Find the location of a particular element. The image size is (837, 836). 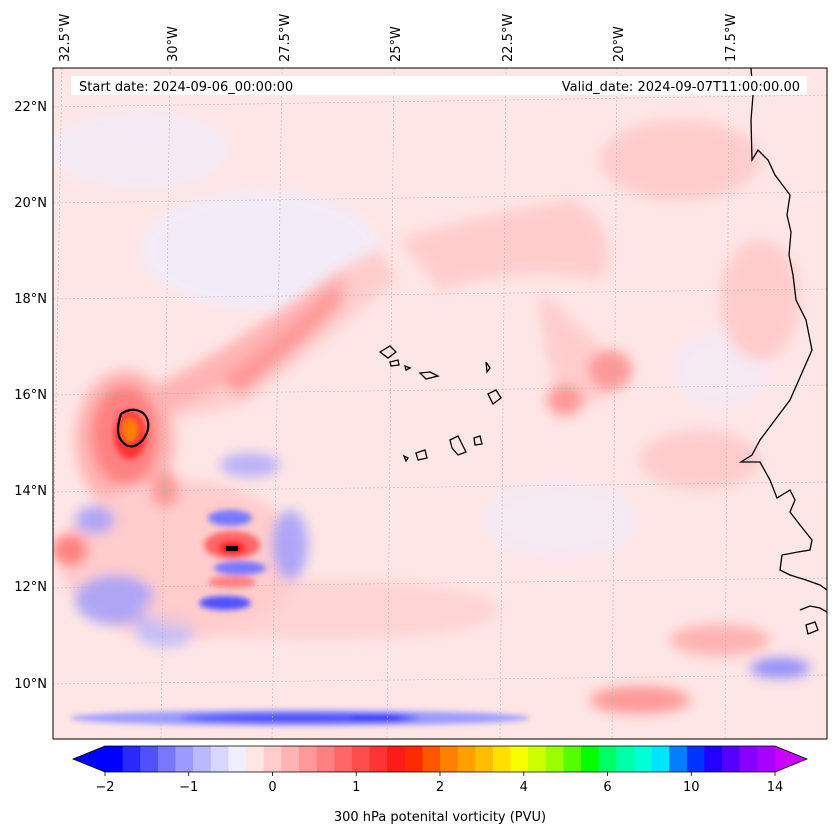

colorbar-tick-label: −1 is located at coordinates (188, 787).